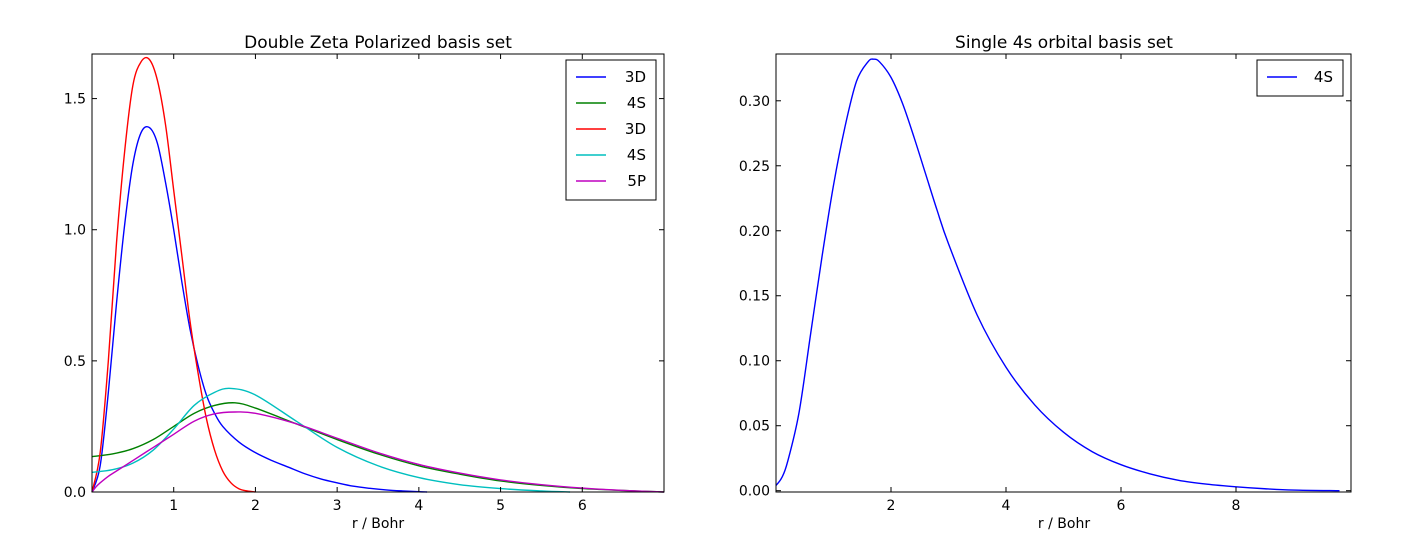 Image resolution: width=1425 pixels, height=549 pixels. What do you see at coordinates (75, 493) in the screenshot?
I see `y-tick-label: 0.0` at bounding box center [75, 493].